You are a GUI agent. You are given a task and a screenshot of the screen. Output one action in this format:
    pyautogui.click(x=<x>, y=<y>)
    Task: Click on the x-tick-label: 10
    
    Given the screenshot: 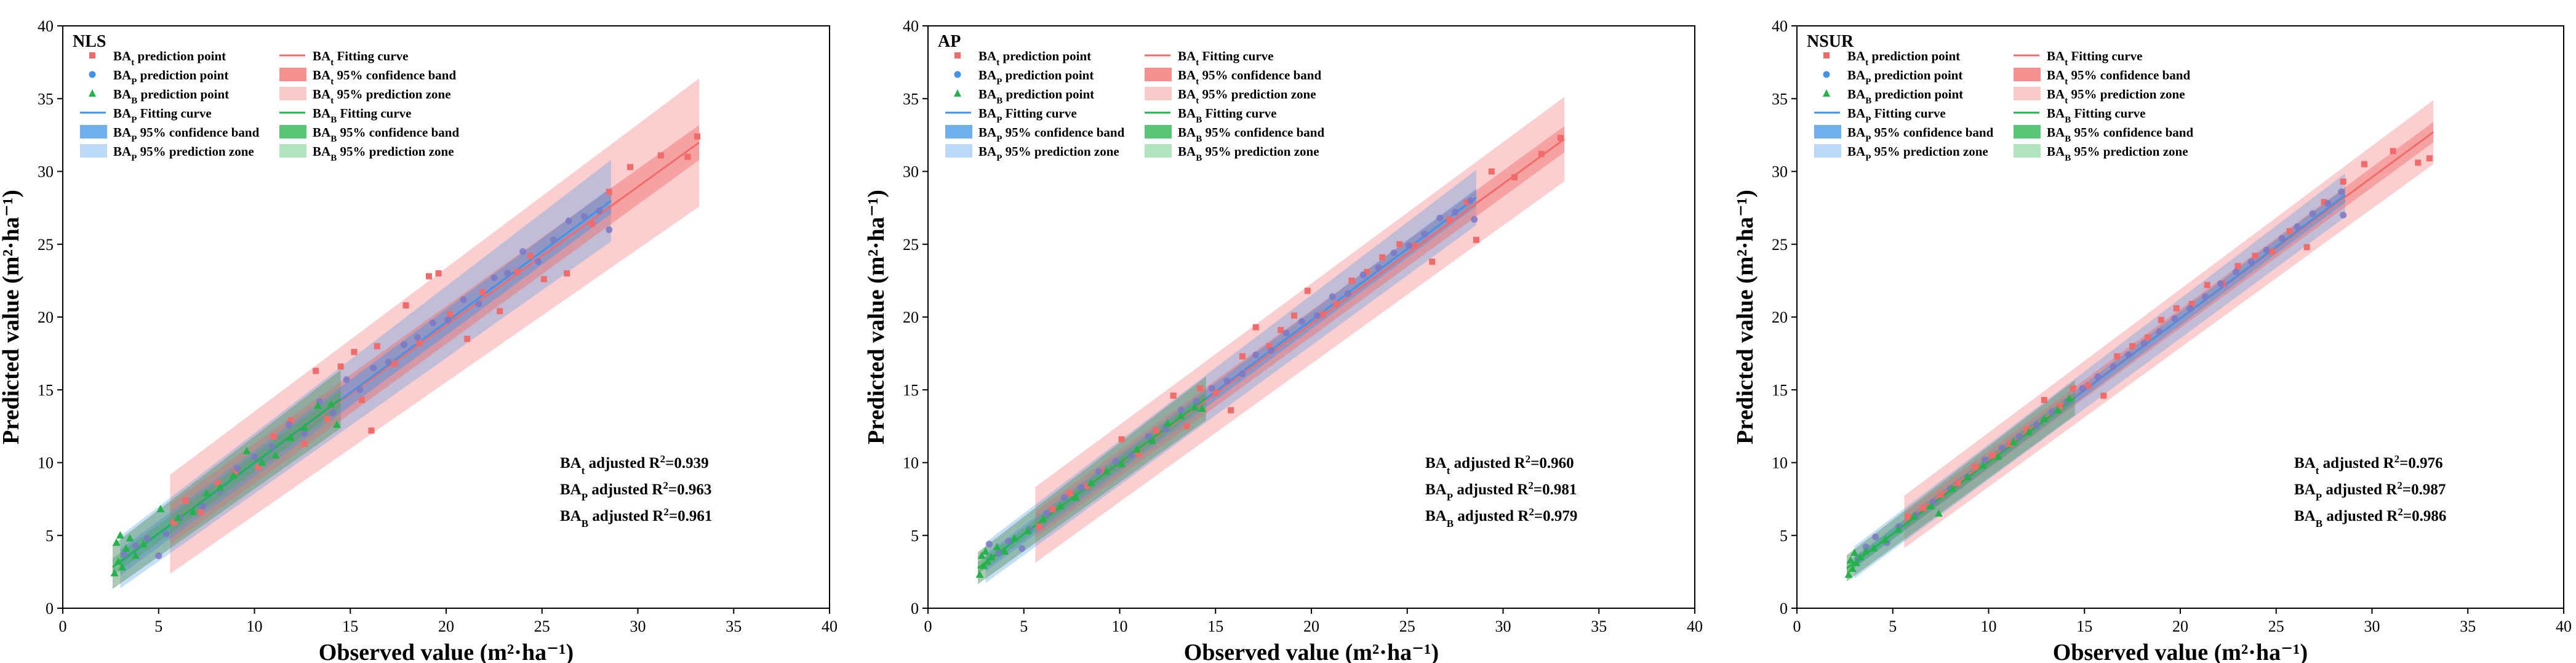 What is the action you would take?
    pyautogui.click(x=1120, y=626)
    